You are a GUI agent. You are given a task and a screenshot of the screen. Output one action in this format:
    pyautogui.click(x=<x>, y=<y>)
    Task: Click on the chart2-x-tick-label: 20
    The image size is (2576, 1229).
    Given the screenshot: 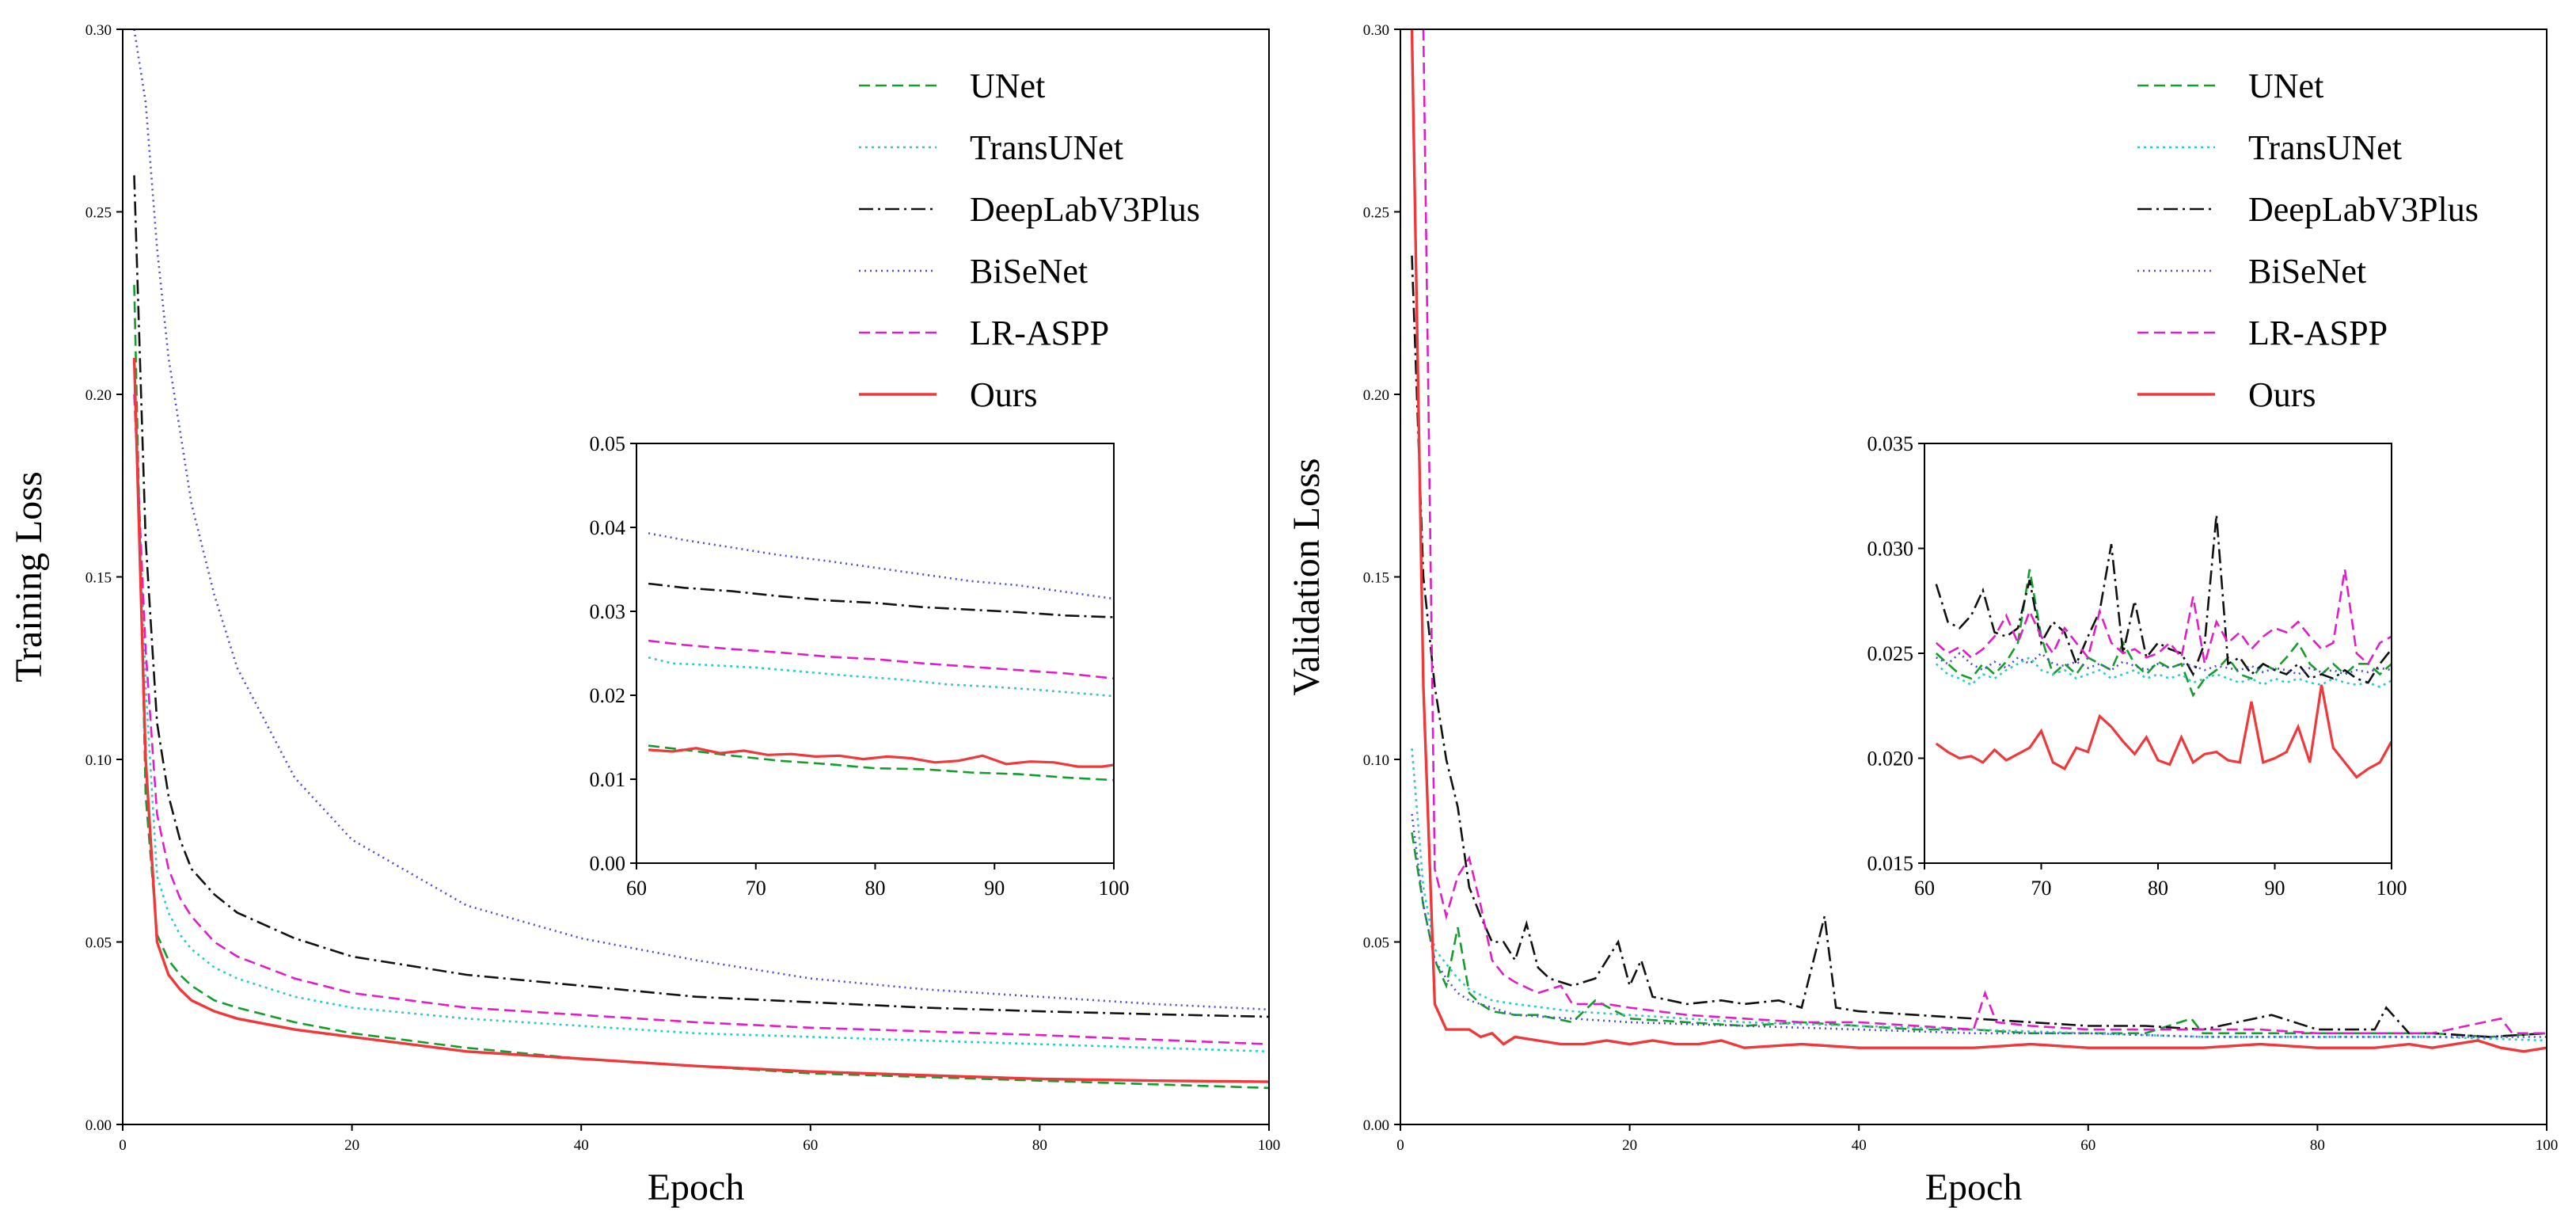 What is the action you would take?
    pyautogui.click(x=1630, y=1145)
    